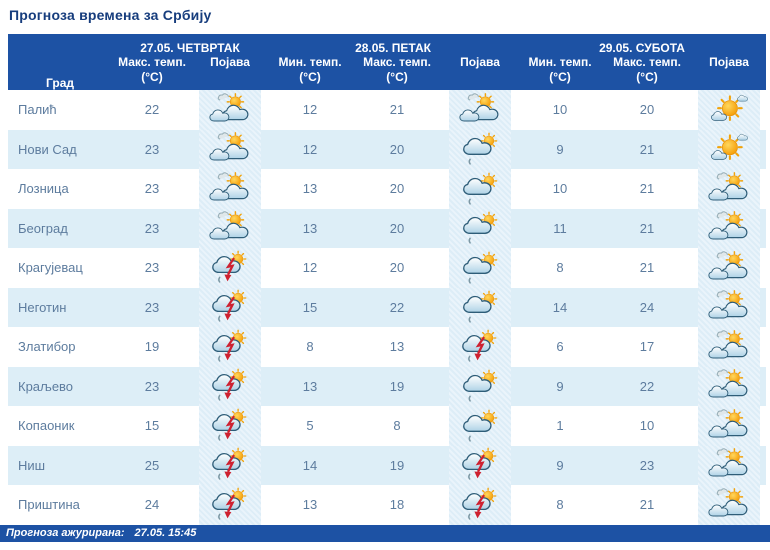 The image size is (770, 550). What do you see at coordinates (397, 465) in the screenshot?
I see `fri-max-temp: 19` at bounding box center [397, 465].